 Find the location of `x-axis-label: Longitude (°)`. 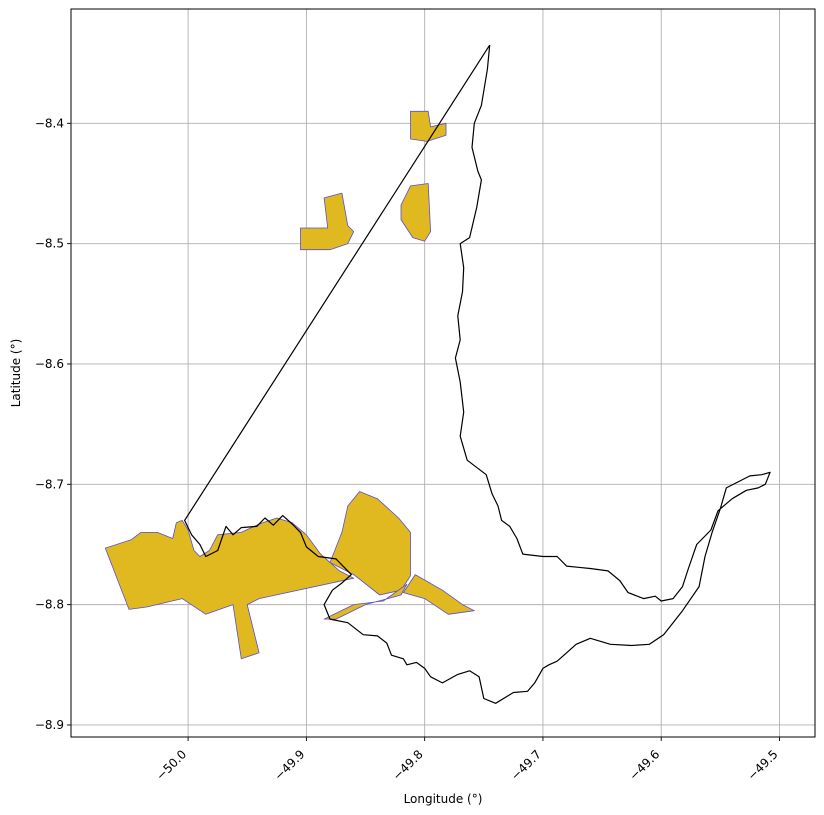

x-axis-label: Longitude (°) is located at coordinates (443, 799).